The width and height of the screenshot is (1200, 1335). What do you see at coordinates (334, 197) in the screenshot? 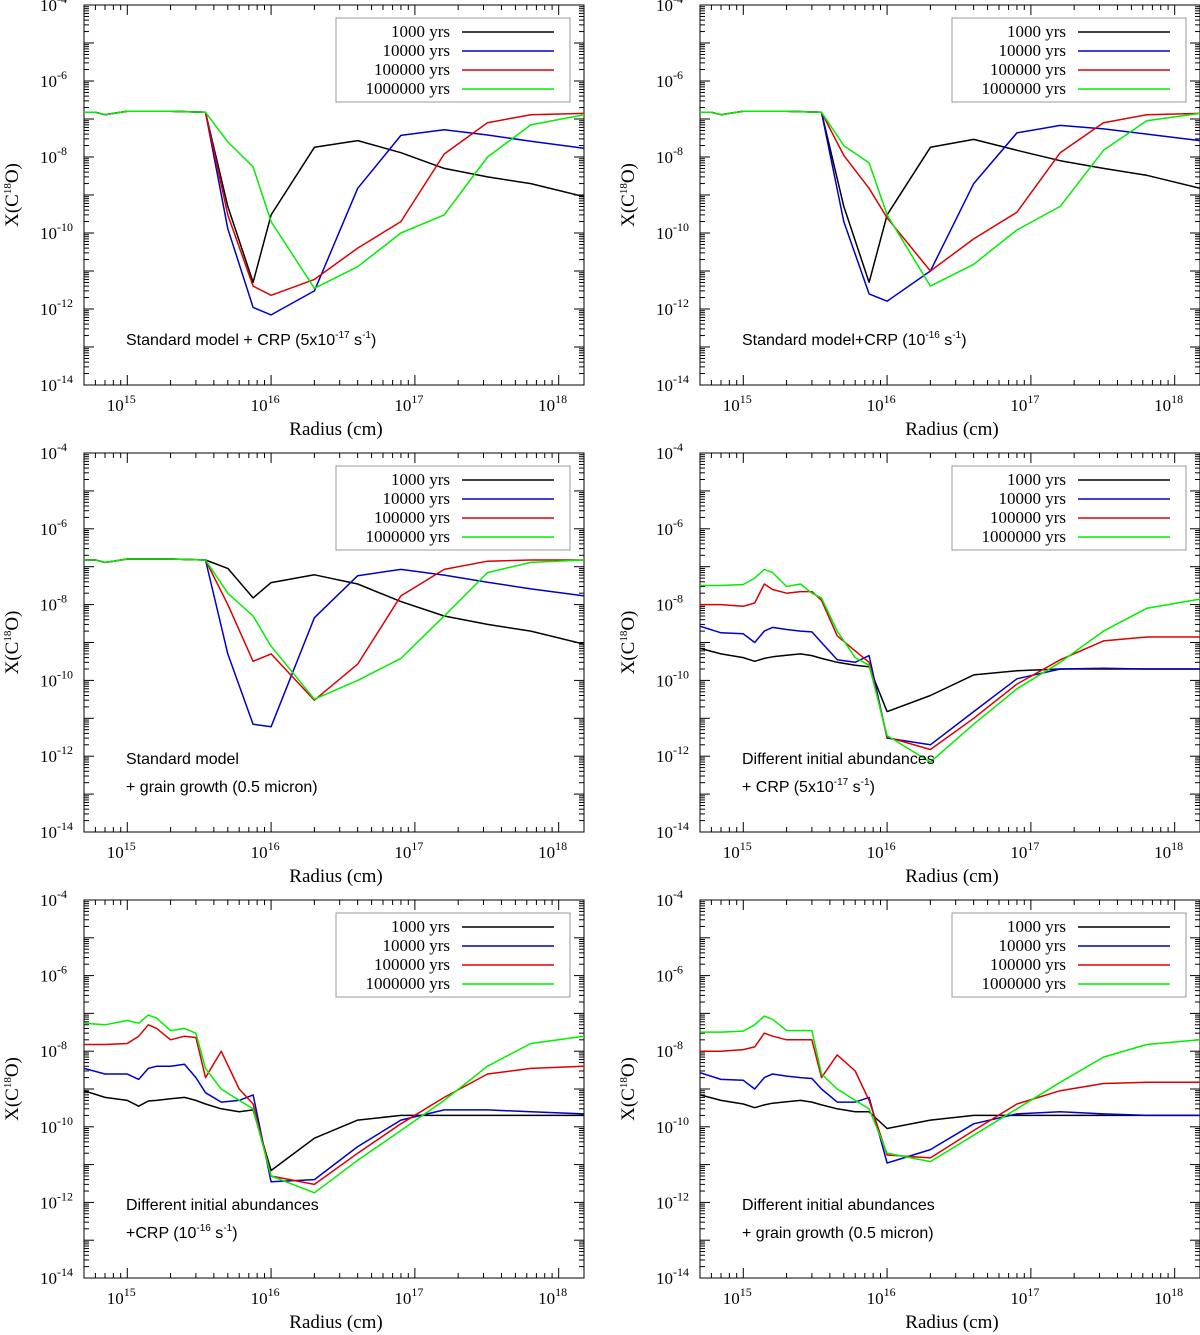
I see `series-line-1000-yrs` at bounding box center [334, 197].